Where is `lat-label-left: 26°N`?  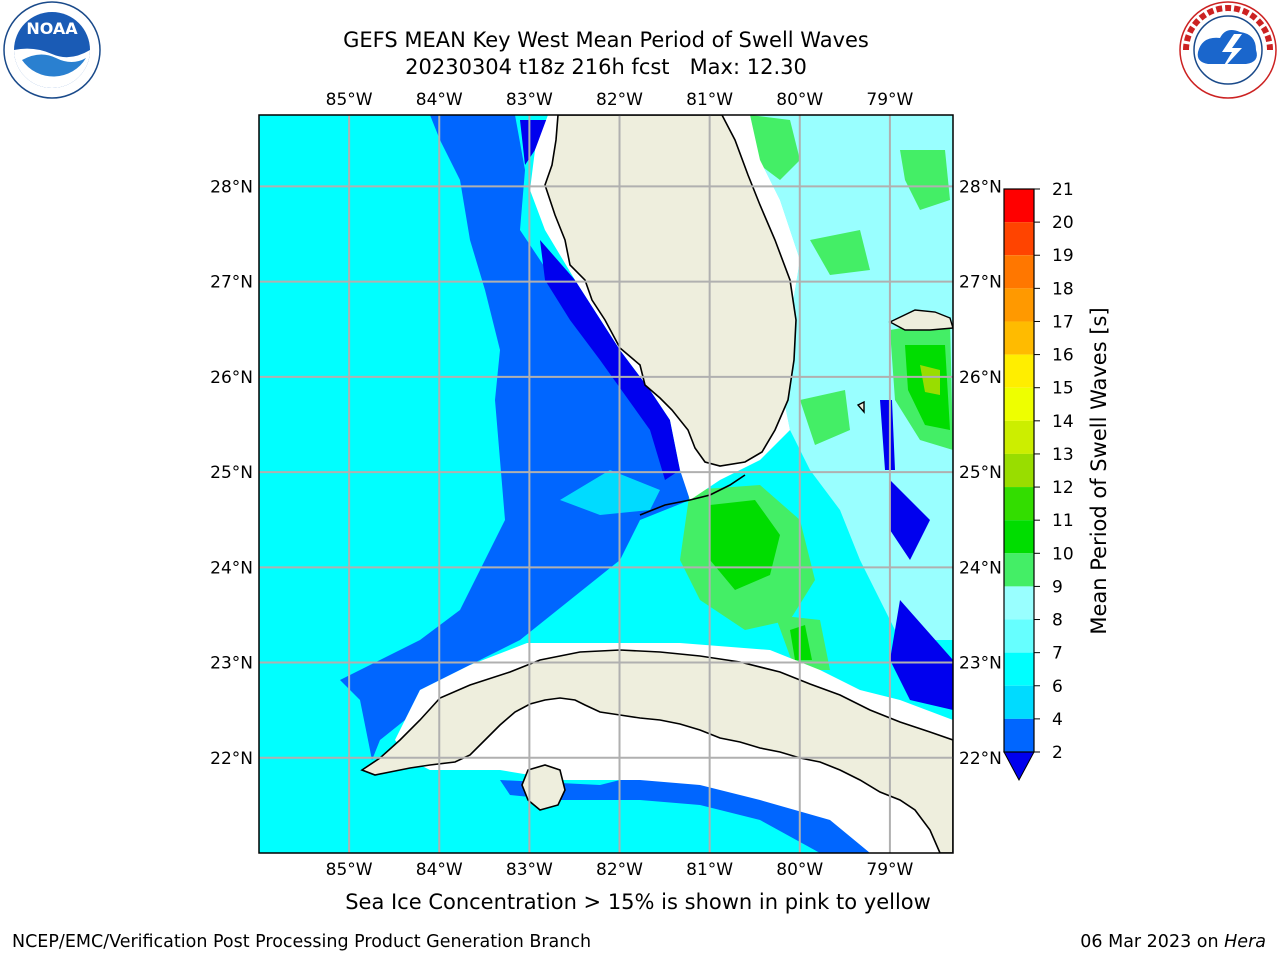 lat-label-left: 26°N is located at coordinates (231, 378).